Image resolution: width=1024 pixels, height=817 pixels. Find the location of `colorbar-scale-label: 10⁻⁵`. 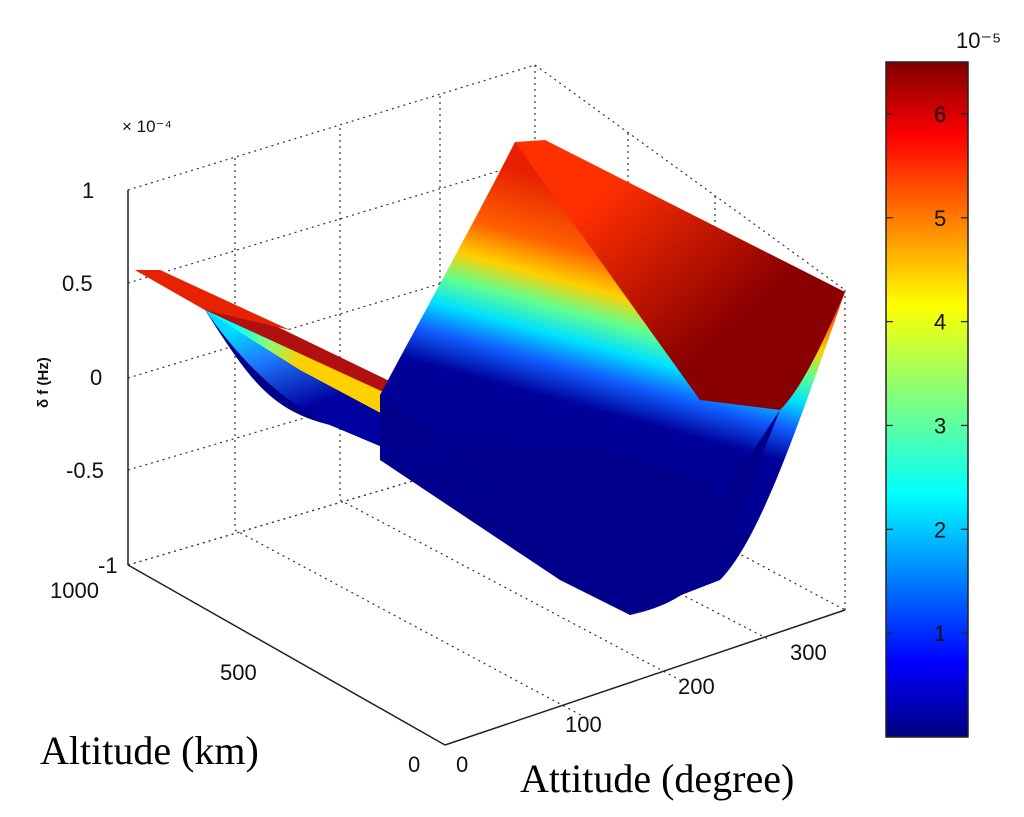

colorbar-scale-label: 10⁻⁵ is located at coordinates (978, 40).